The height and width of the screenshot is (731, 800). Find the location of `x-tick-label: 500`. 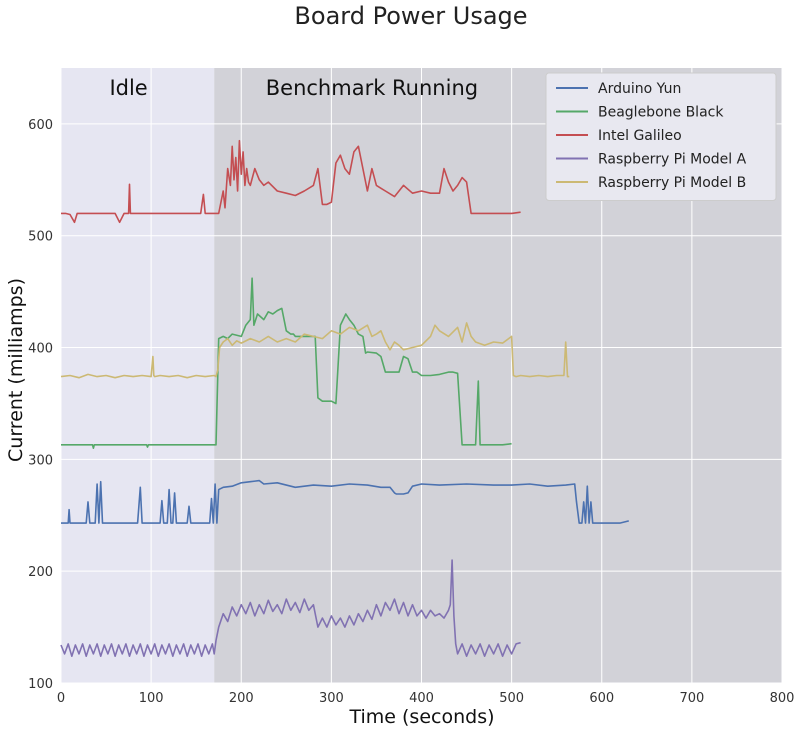

x-tick-label: 500 is located at coordinates (511, 698).